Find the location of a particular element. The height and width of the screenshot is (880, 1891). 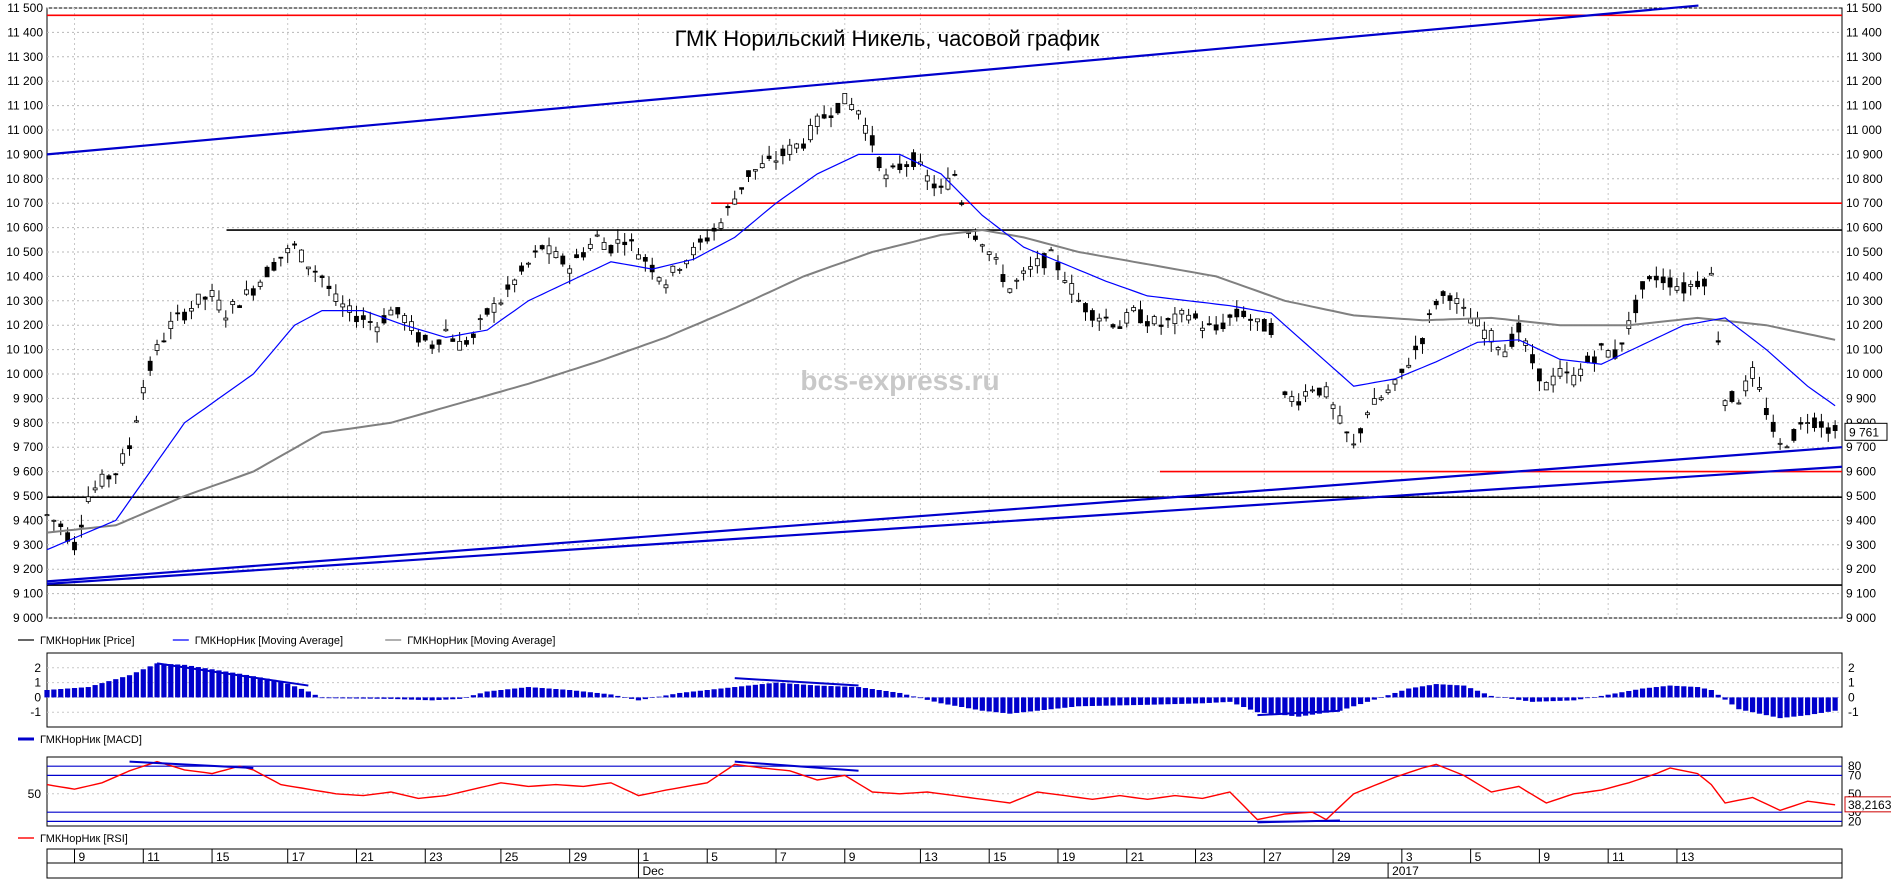

macd-divergence-line is located at coordinates (232, 674).